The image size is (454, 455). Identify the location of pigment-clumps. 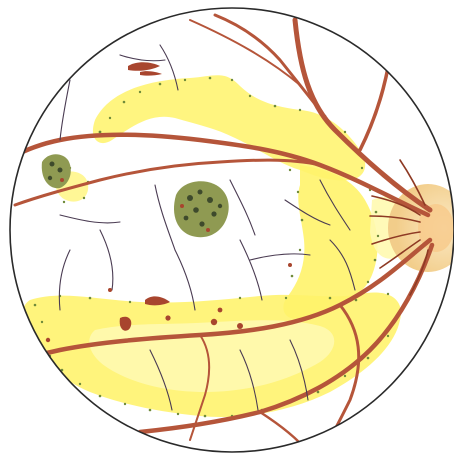
(135, 196).